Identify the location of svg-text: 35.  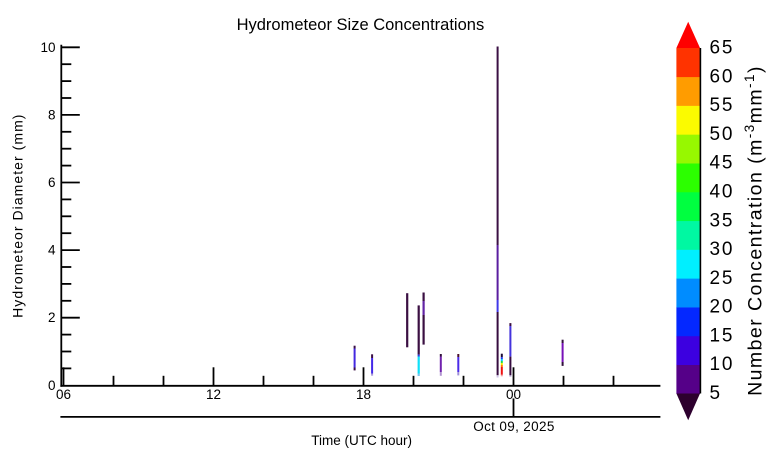
(722, 220).